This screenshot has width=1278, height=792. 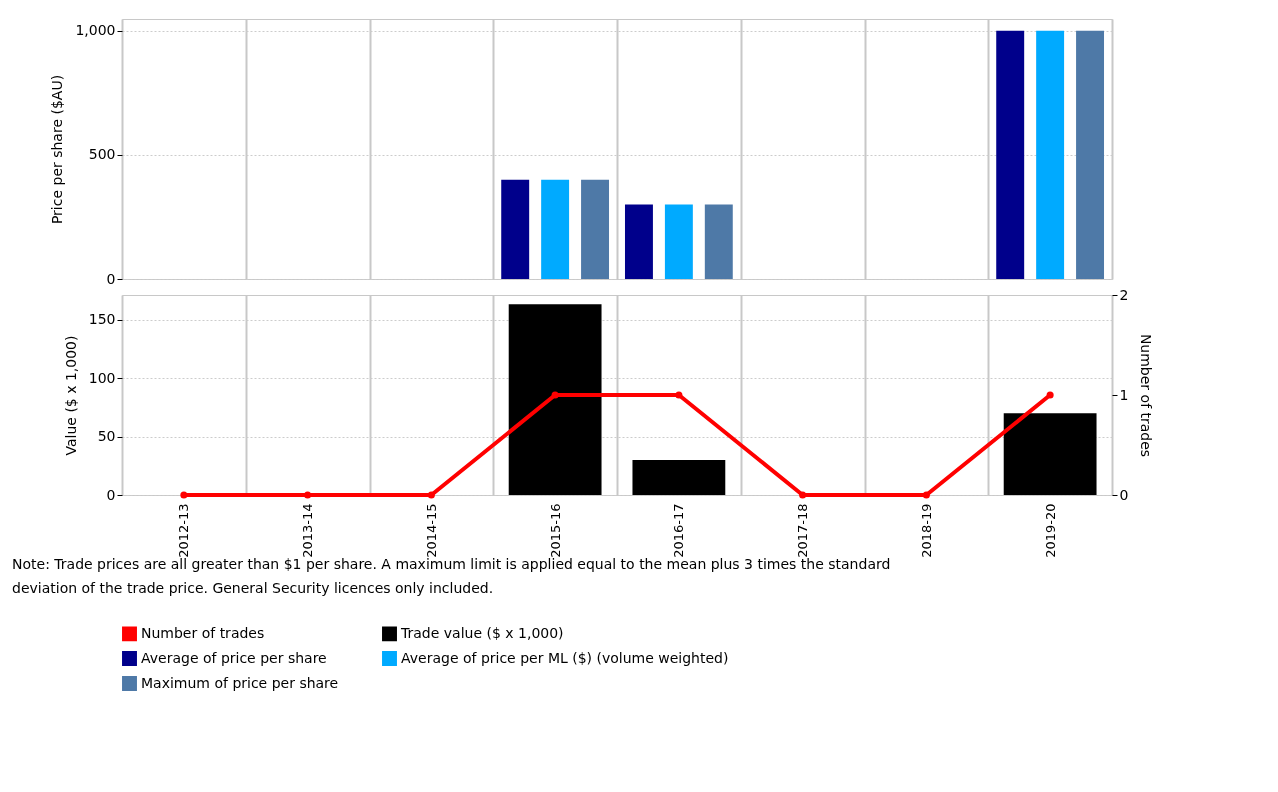 What do you see at coordinates (203, 632) in the screenshot?
I see `legend-label: Number of trades` at bounding box center [203, 632].